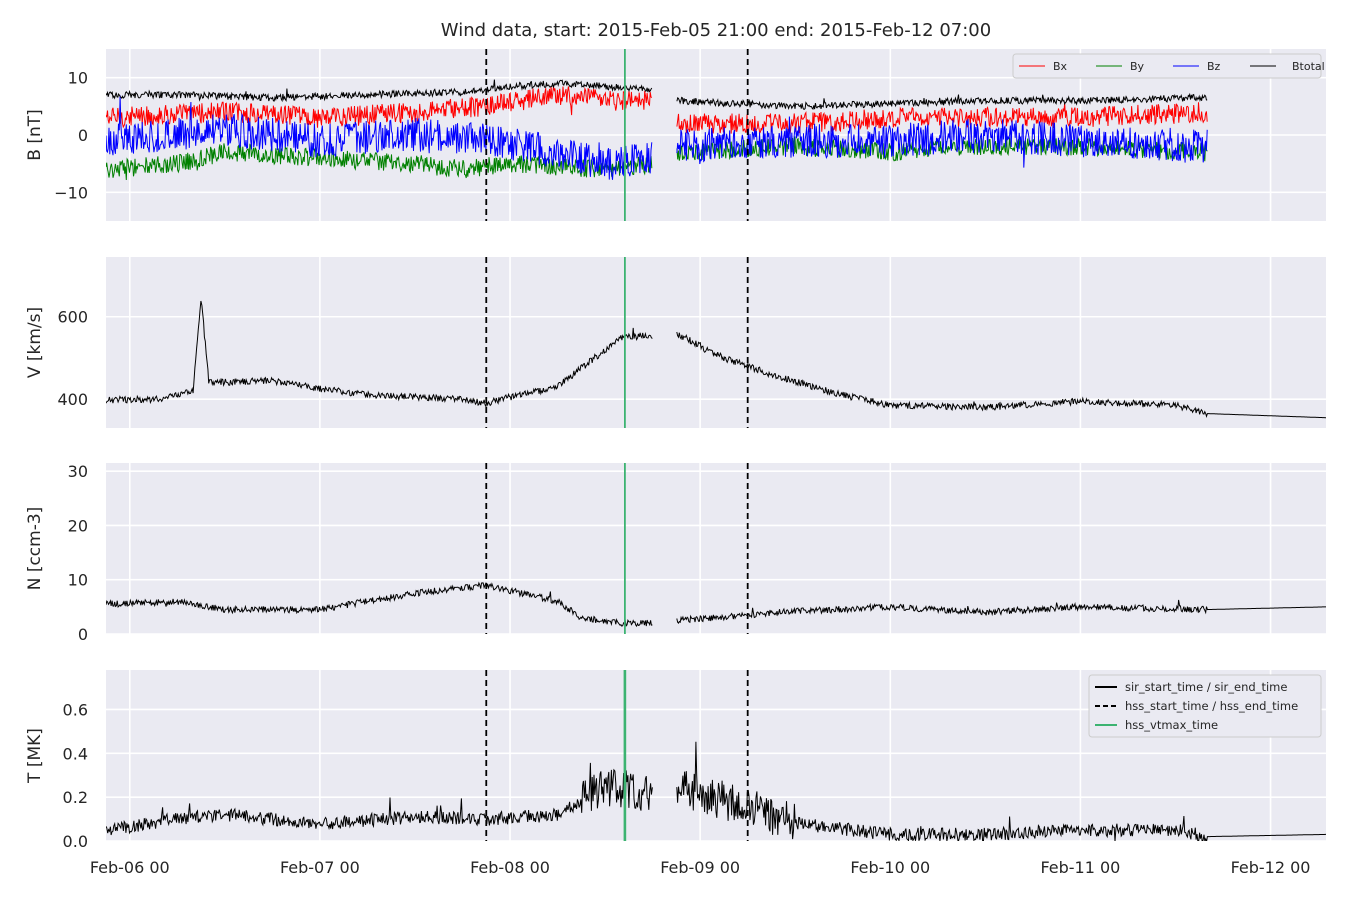 This screenshot has width=1350, height=900. I want to click on y-axis-label: N [ccm-3], so click(35, 549).